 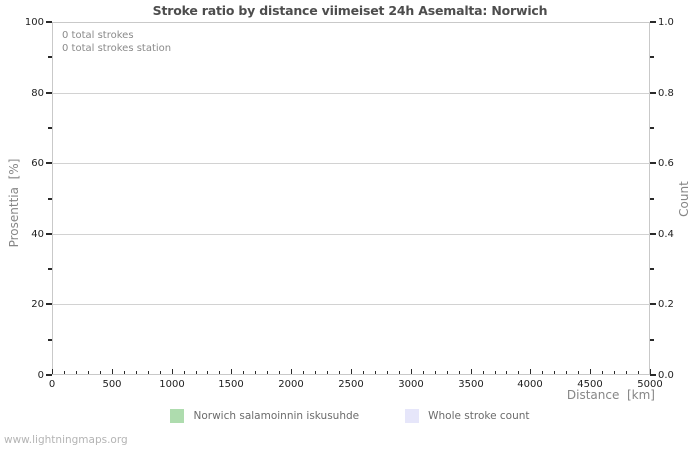 I want to click on legend-swatch-icon, so click(x=177, y=416).